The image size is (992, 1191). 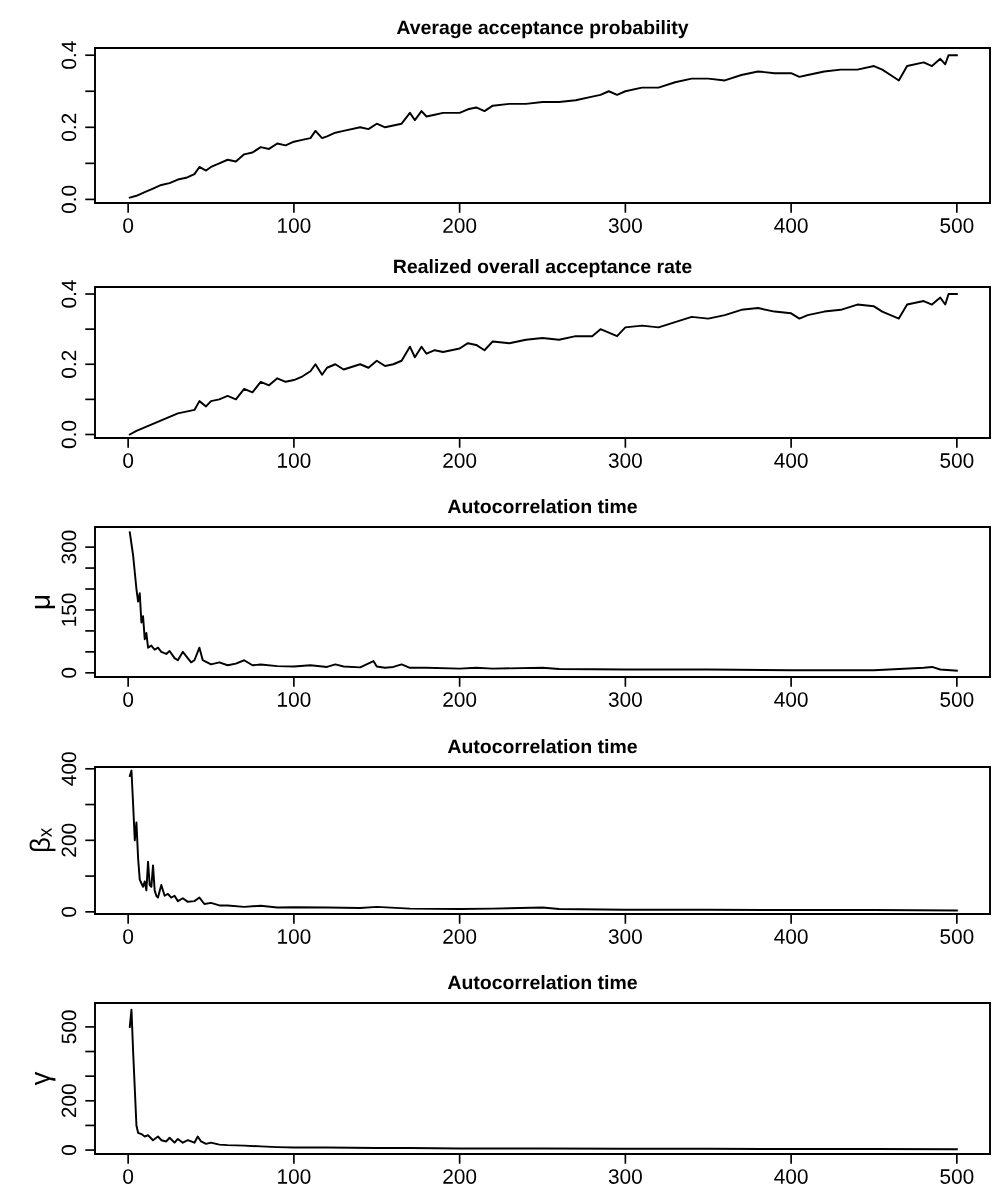 What do you see at coordinates (69, 769) in the screenshot?
I see `y-tick-label: 400` at bounding box center [69, 769].